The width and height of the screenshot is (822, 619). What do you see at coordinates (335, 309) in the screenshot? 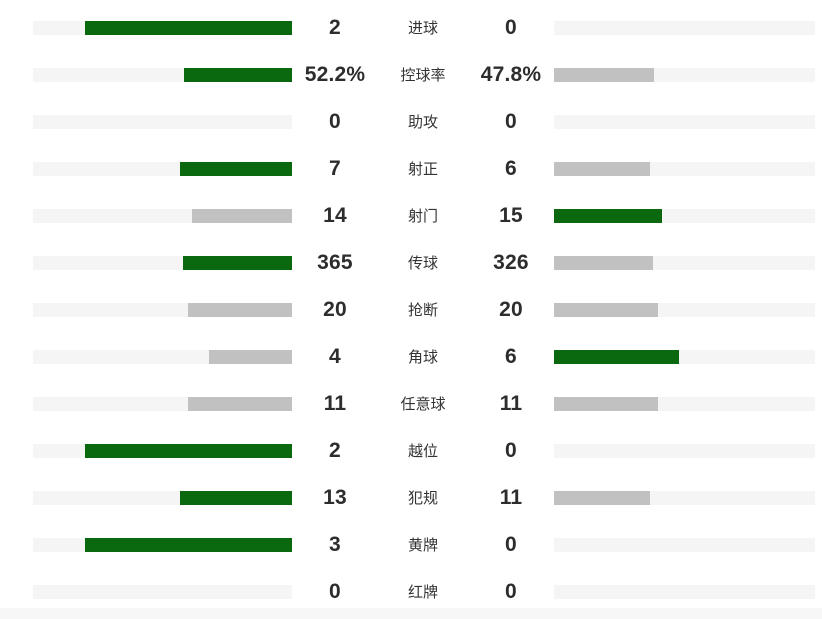
I see `home-stat-value: 20` at bounding box center [335, 309].